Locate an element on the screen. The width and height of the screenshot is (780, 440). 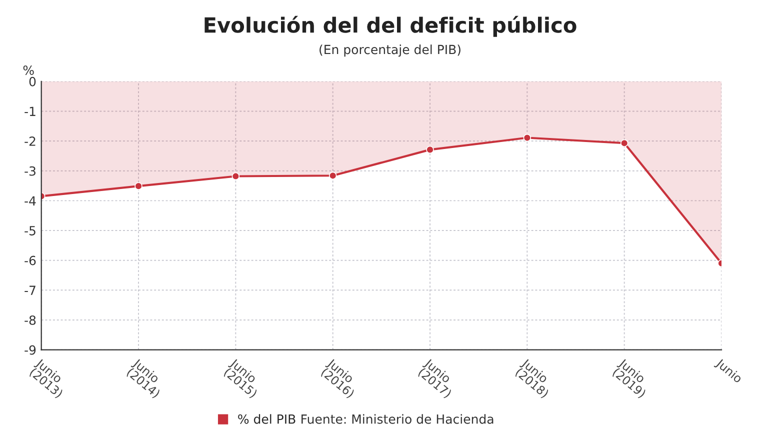
y-tick-label: -1 is located at coordinates (30, 111).